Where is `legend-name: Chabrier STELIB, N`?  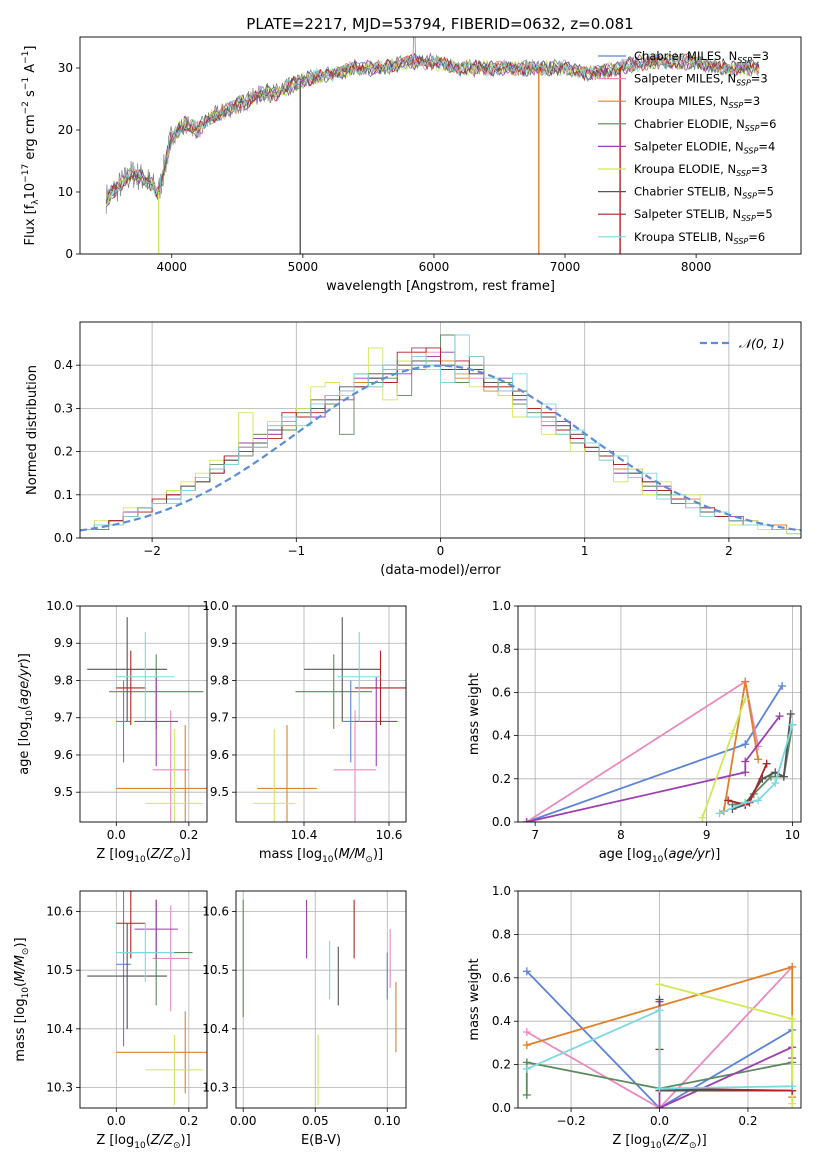 legend-name: Chabrier STELIB, N is located at coordinates (688, 192).